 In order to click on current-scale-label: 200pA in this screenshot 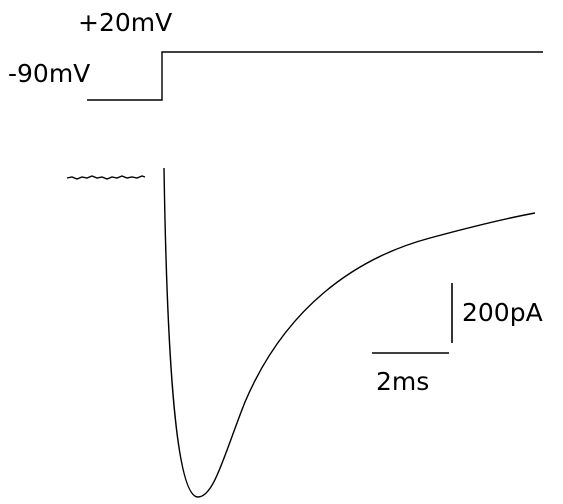, I will do `click(502, 312)`.